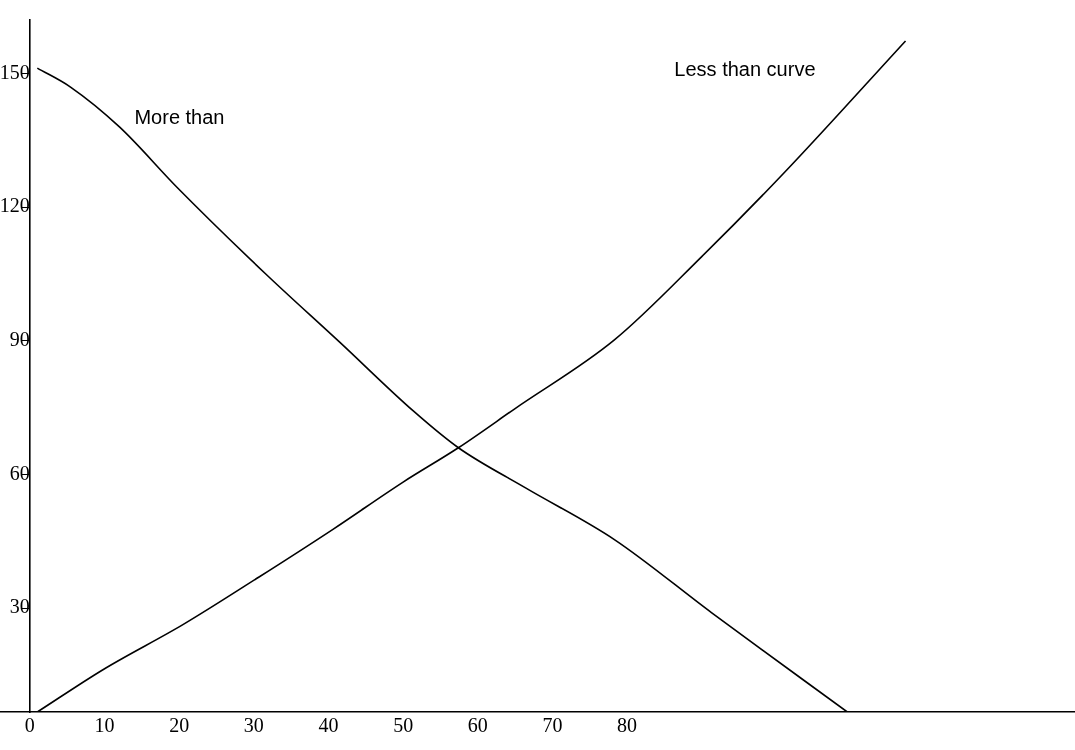  I want to click on series-label: More than, so click(179, 117).